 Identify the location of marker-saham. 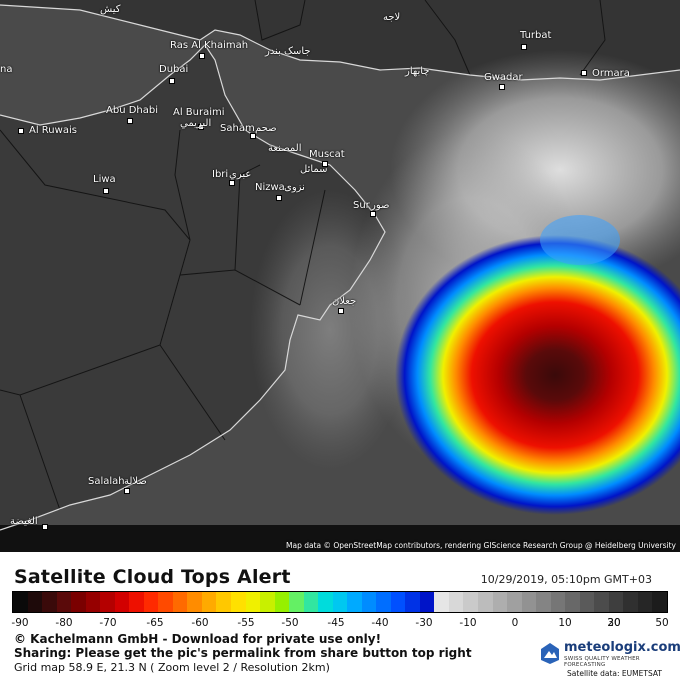
(253, 136).